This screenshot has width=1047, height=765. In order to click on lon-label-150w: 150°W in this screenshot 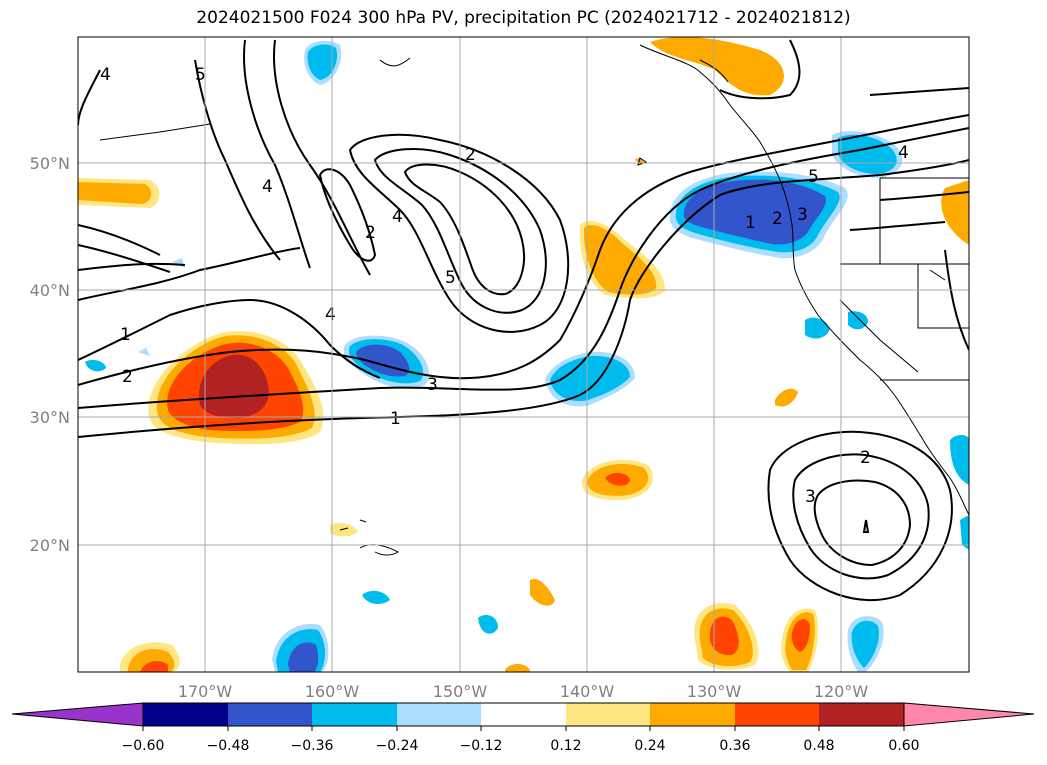, I will do `click(460, 691)`.